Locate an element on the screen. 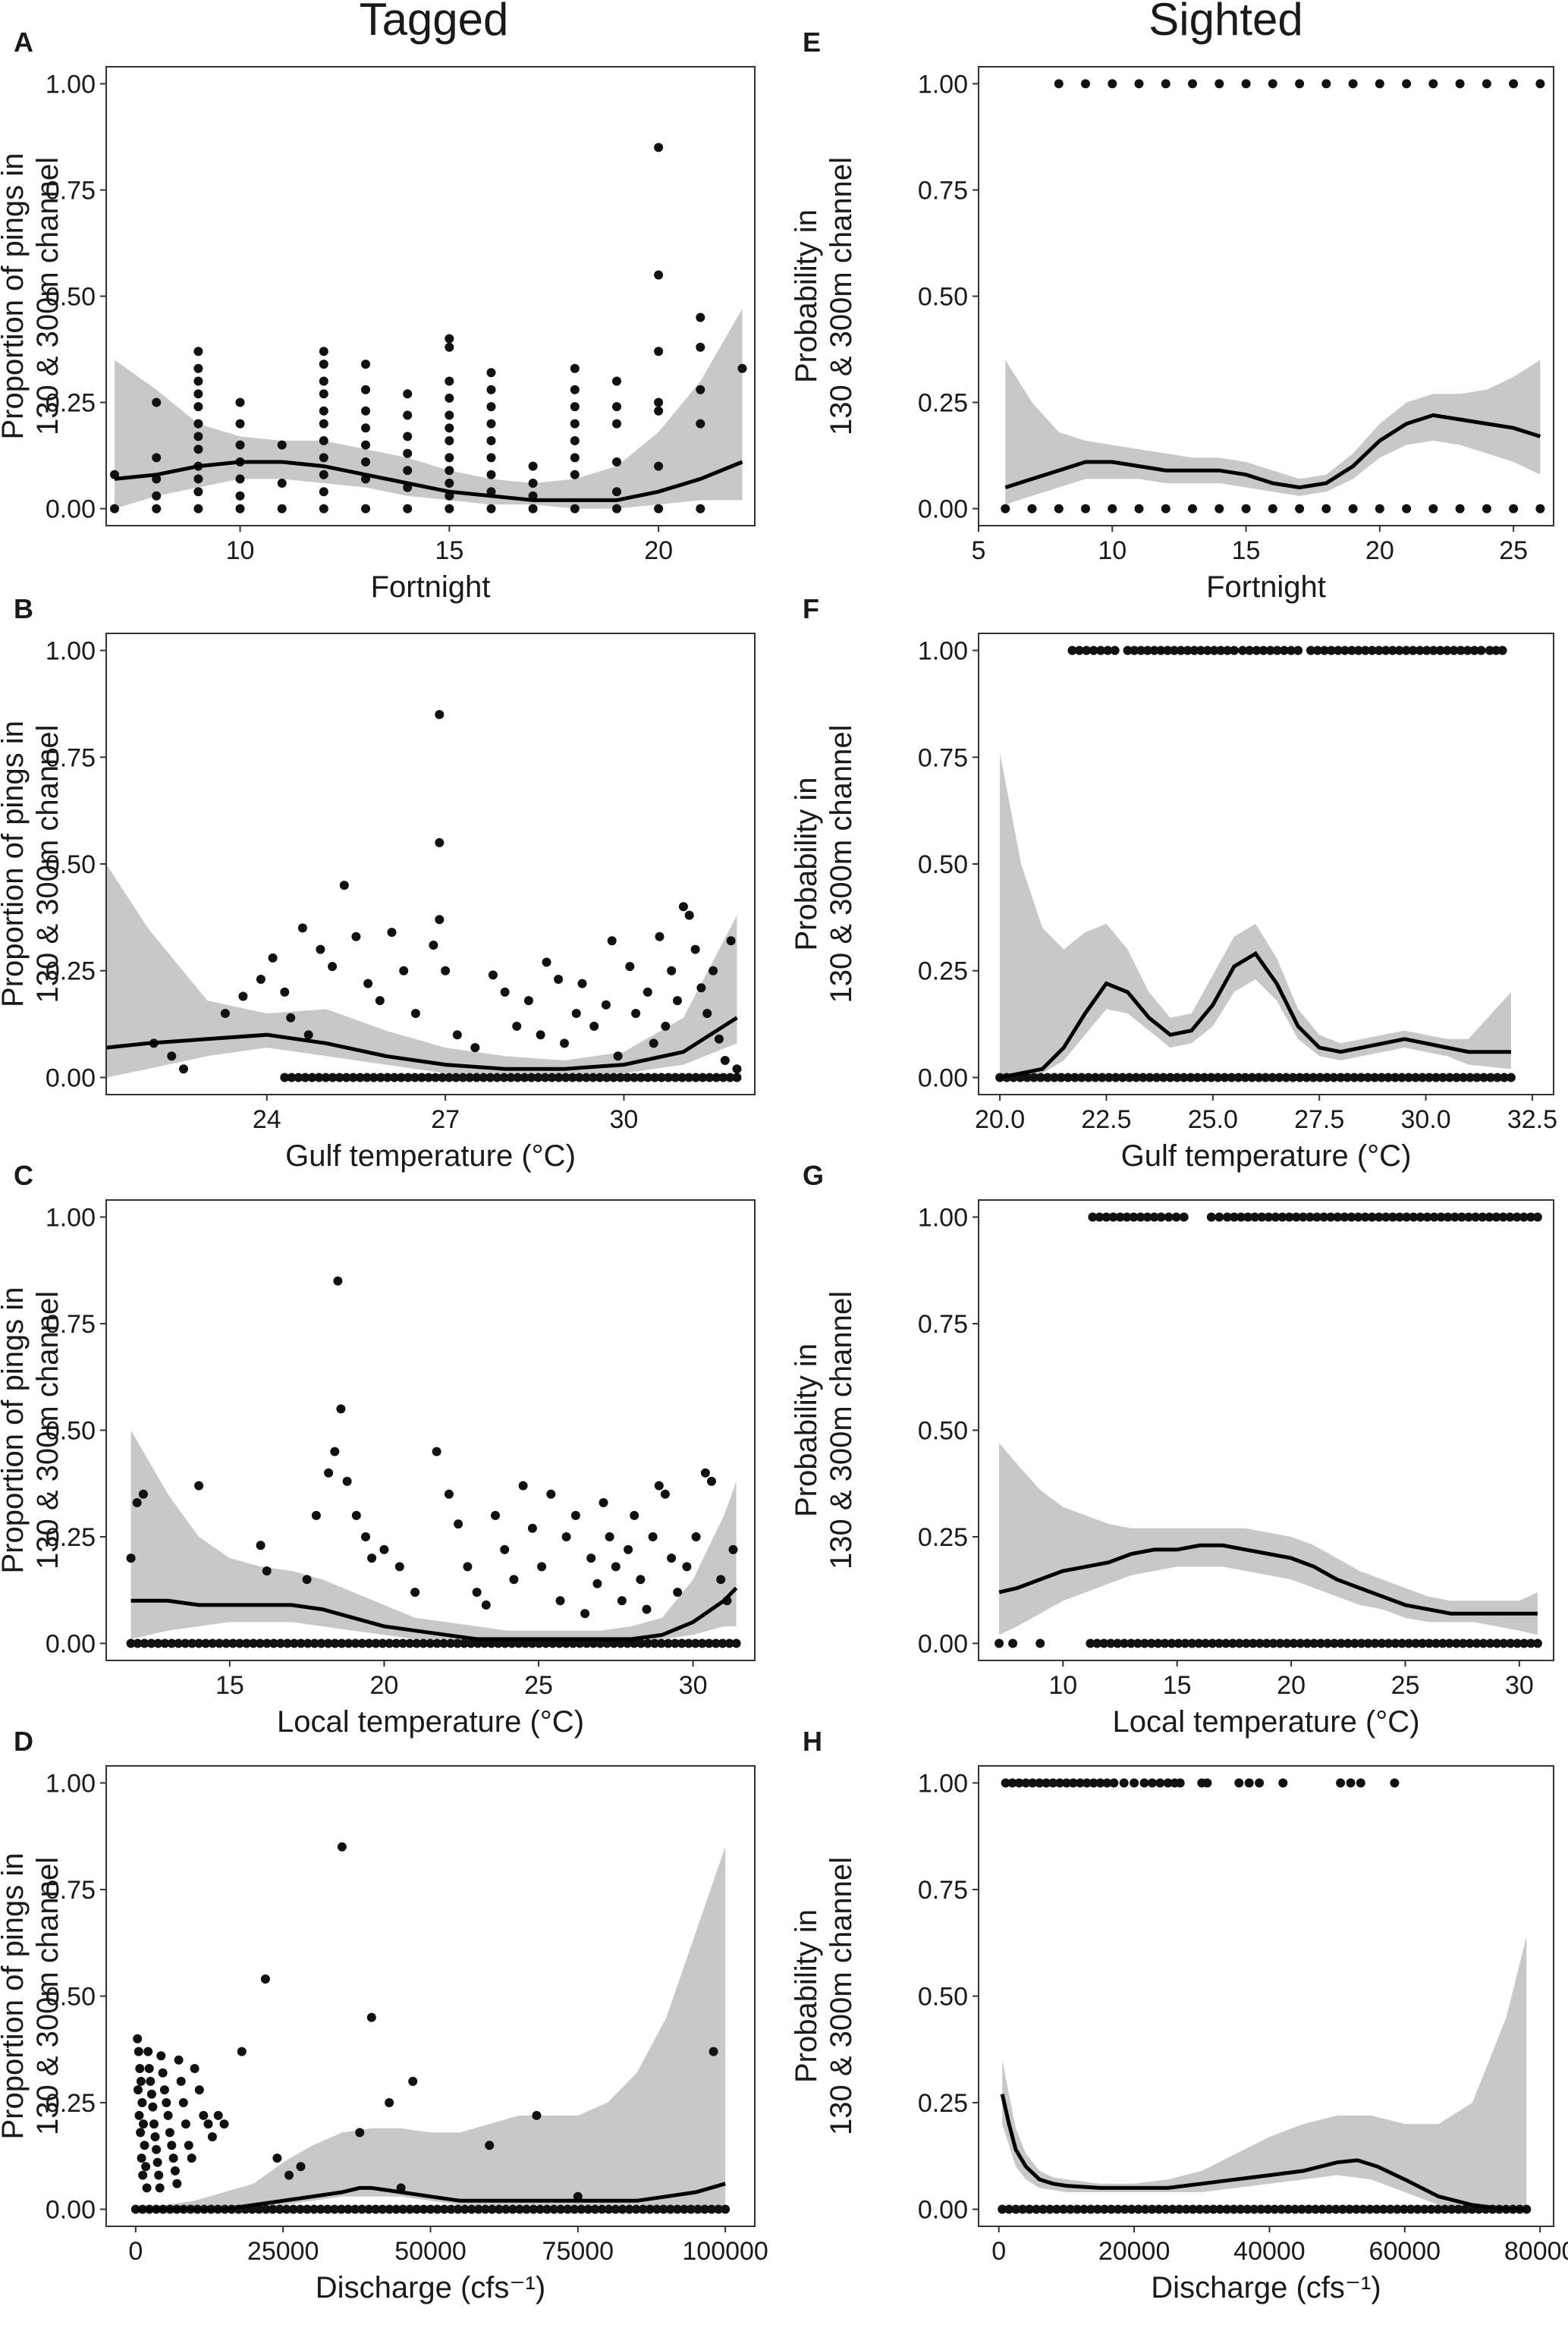 This screenshot has width=1568, height=2331. y-tick-label: 1.00 is located at coordinates (943, 1783).